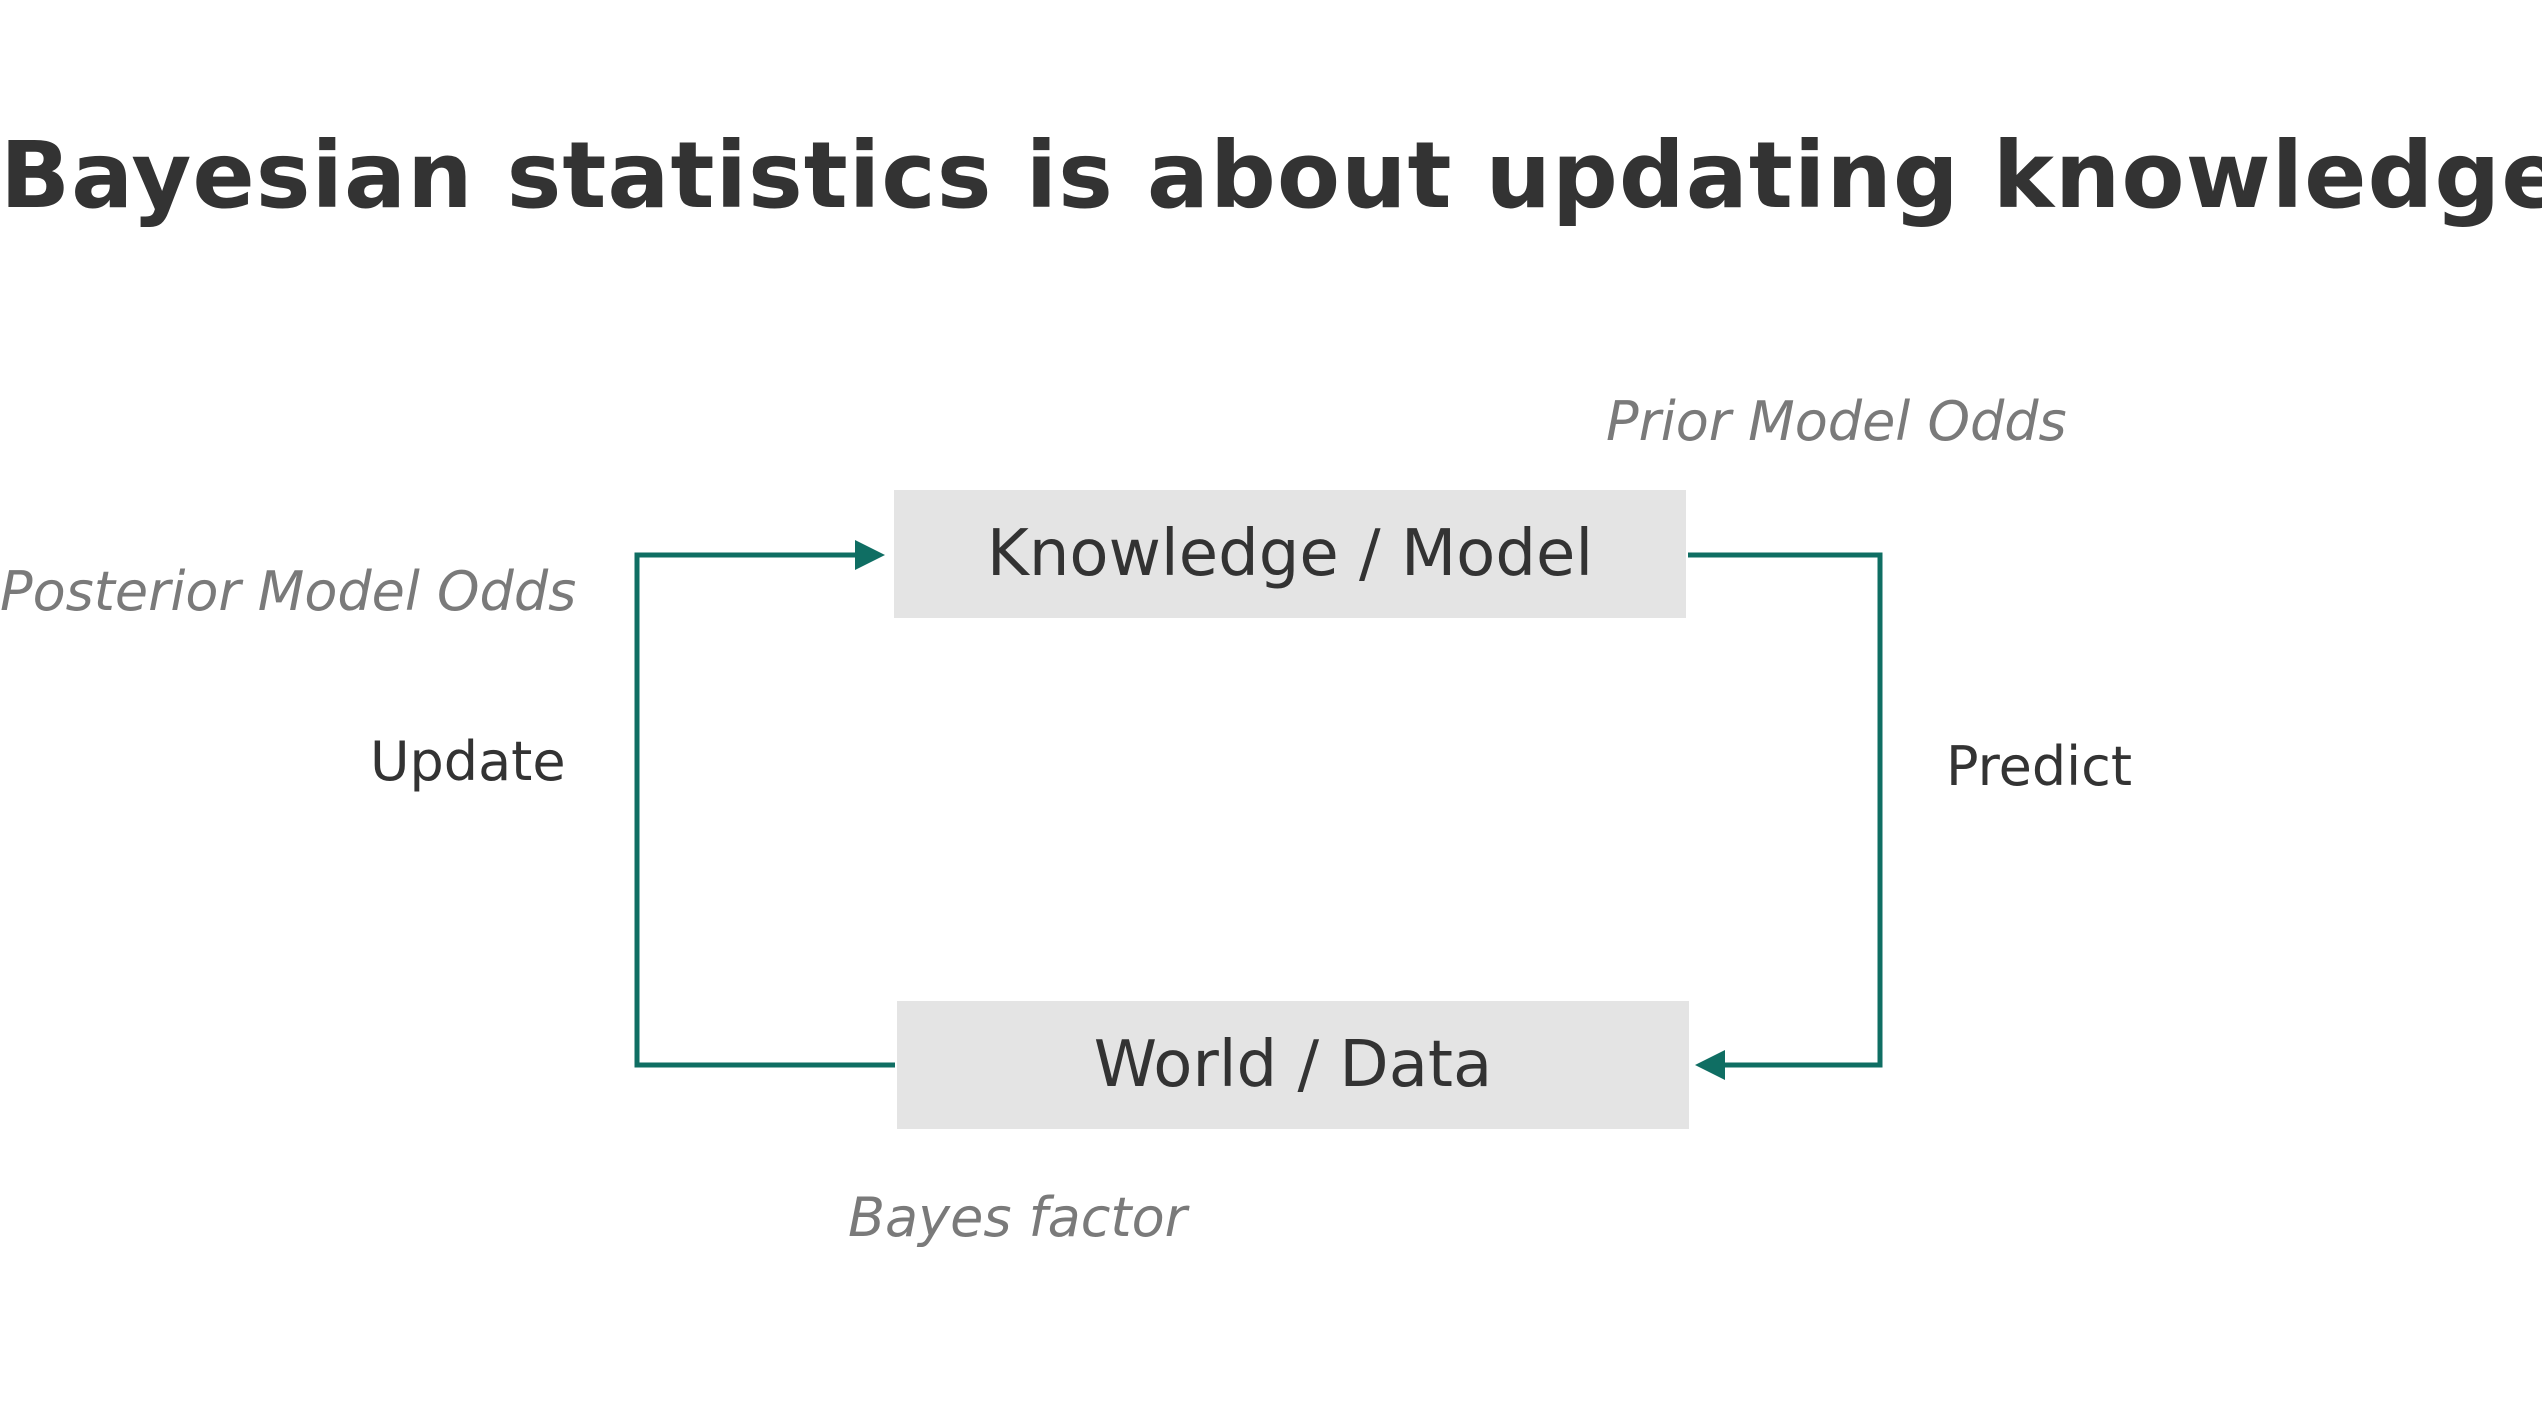  What do you see at coordinates (2039, 766) in the screenshot?
I see `predict-label: Predict` at bounding box center [2039, 766].